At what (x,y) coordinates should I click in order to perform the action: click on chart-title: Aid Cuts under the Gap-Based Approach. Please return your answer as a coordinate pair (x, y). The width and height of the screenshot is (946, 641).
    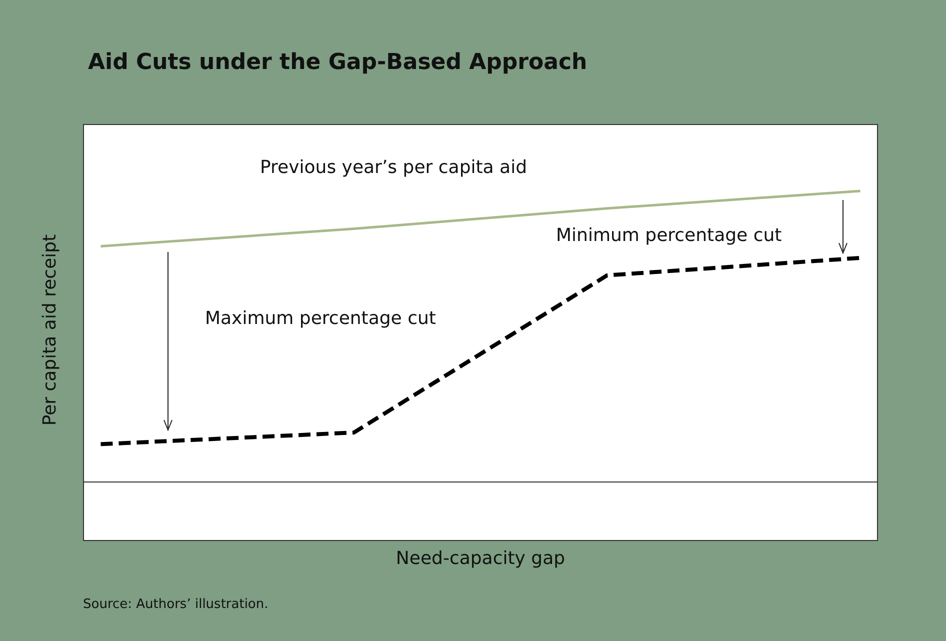
    Looking at the image, I should click on (338, 62).